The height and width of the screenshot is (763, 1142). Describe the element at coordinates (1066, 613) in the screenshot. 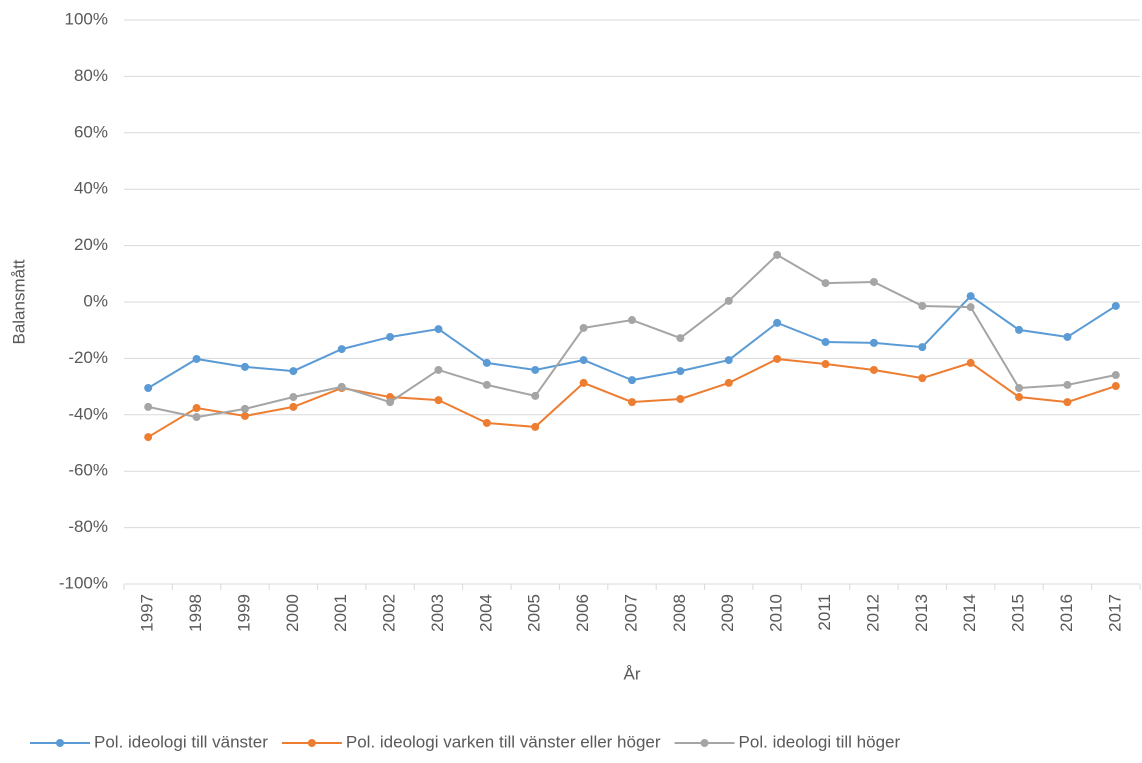

I see `x-tick-label: 2016` at that location.